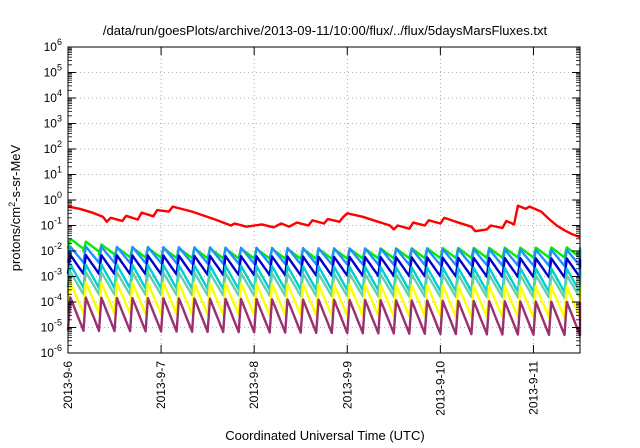 The image size is (640, 448). I want to click on x-tick-label: 2013-9-9, so click(347, 385).